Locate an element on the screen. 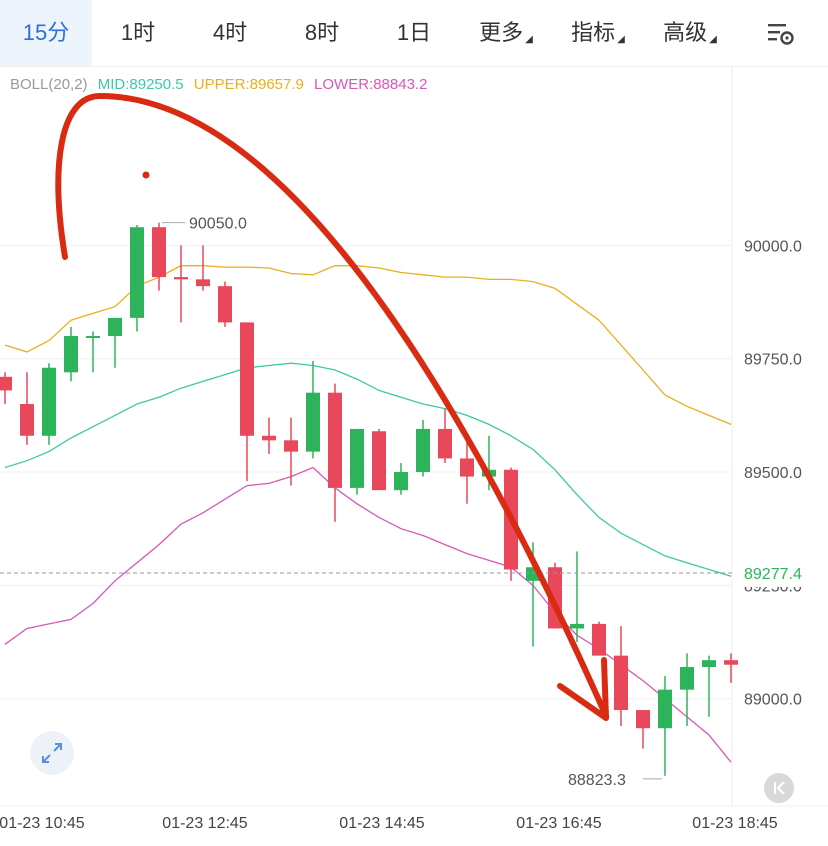 Image resolution: width=828 pixels, height=846 pixels. tab-1h: 1时 is located at coordinates (138, 33).